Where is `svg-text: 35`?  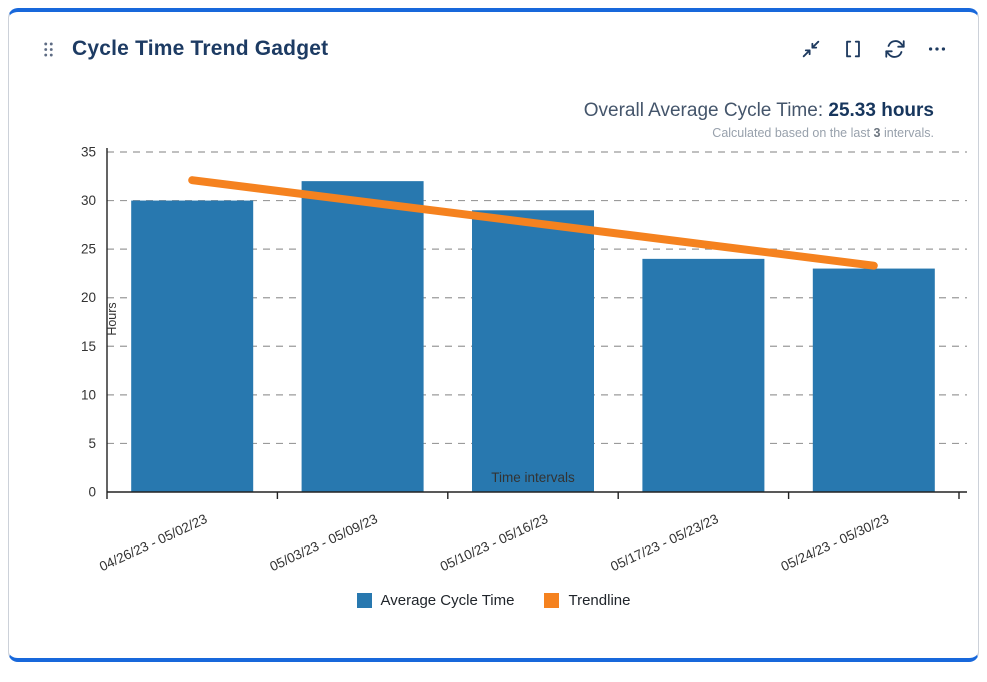
svg-text: 35 is located at coordinates (87, 152).